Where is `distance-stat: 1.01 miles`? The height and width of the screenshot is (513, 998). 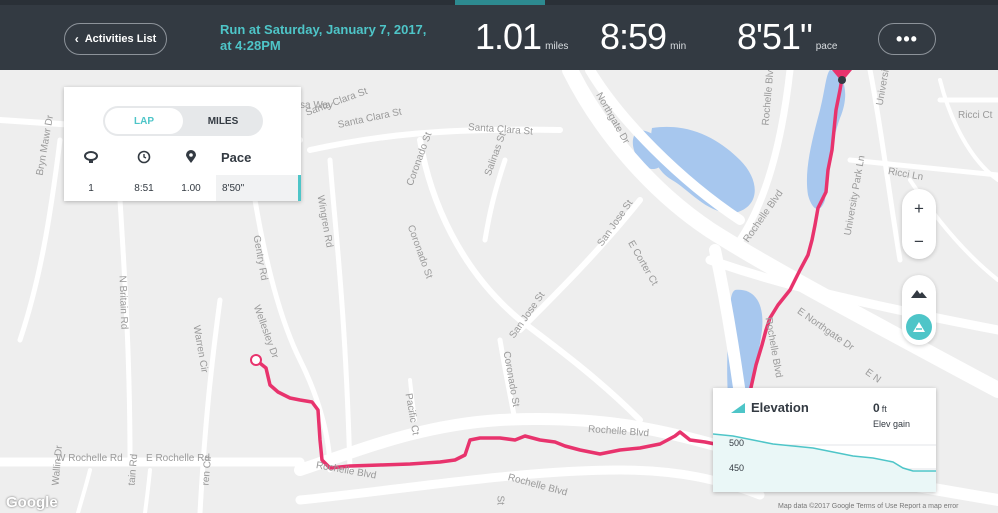
distance-stat: 1.01 miles is located at coordinates (521, 37).